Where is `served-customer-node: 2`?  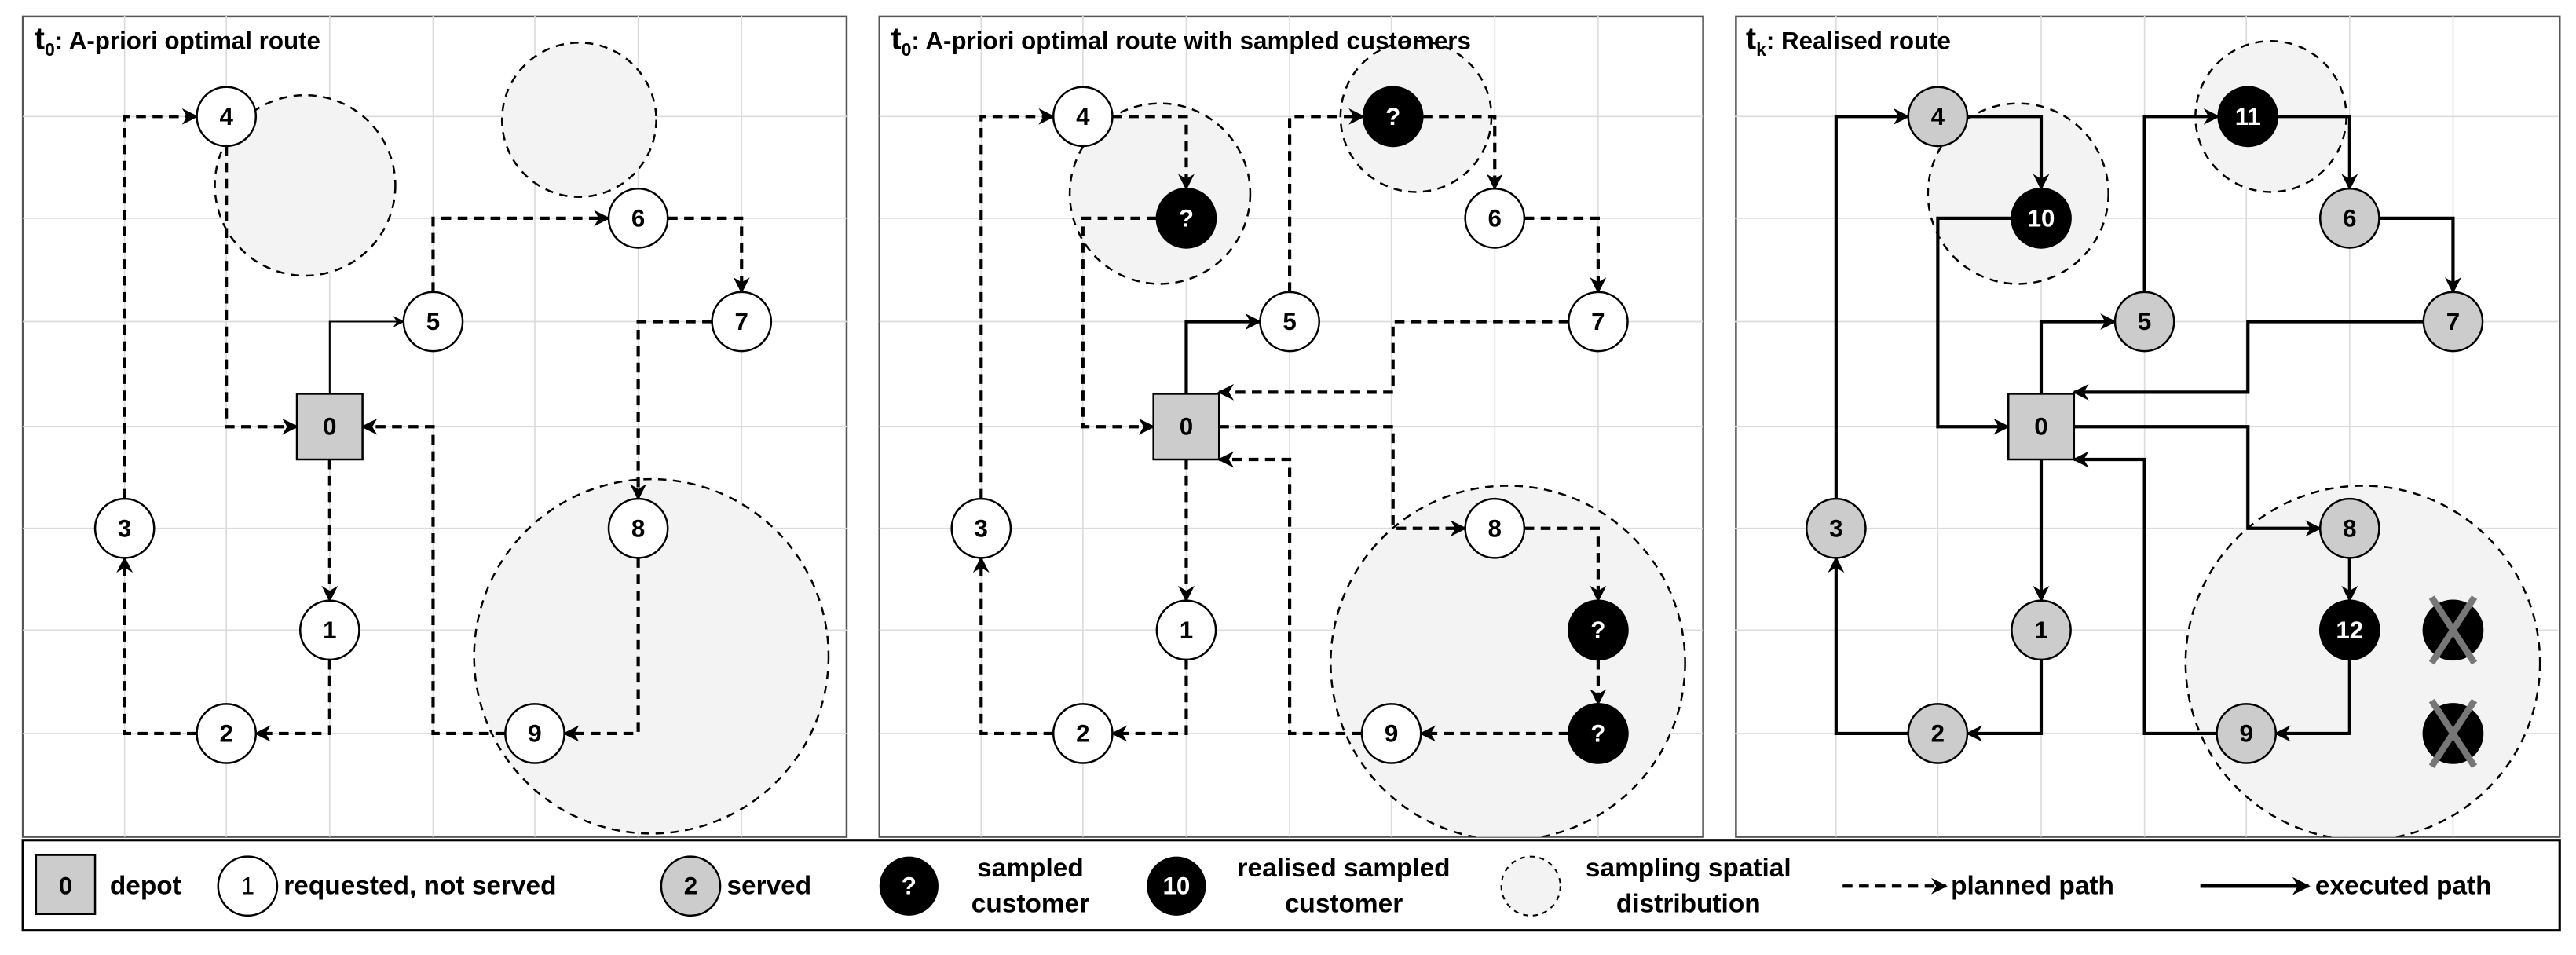 served-customer-node: 2 is located at coordinates (1938, 733).